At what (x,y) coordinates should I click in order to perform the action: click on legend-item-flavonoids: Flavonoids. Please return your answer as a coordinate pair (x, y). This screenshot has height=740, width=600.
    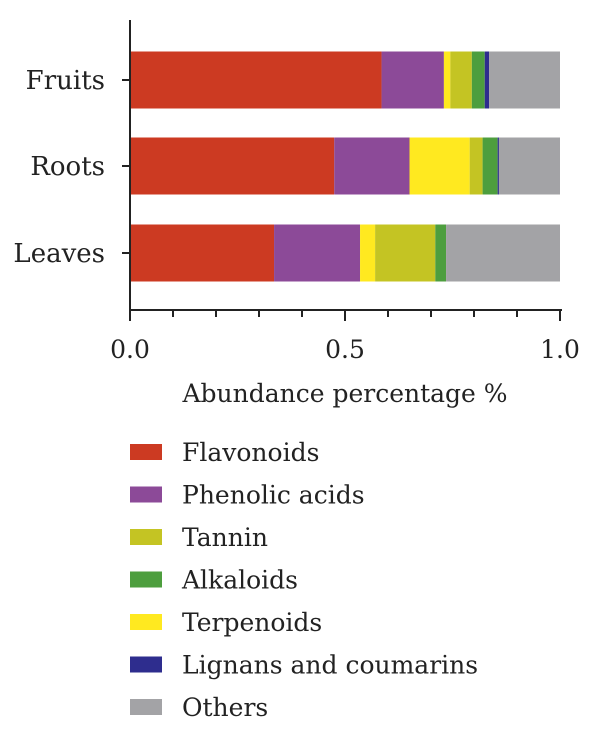
    Looking at the image, I should click on (224, 452).